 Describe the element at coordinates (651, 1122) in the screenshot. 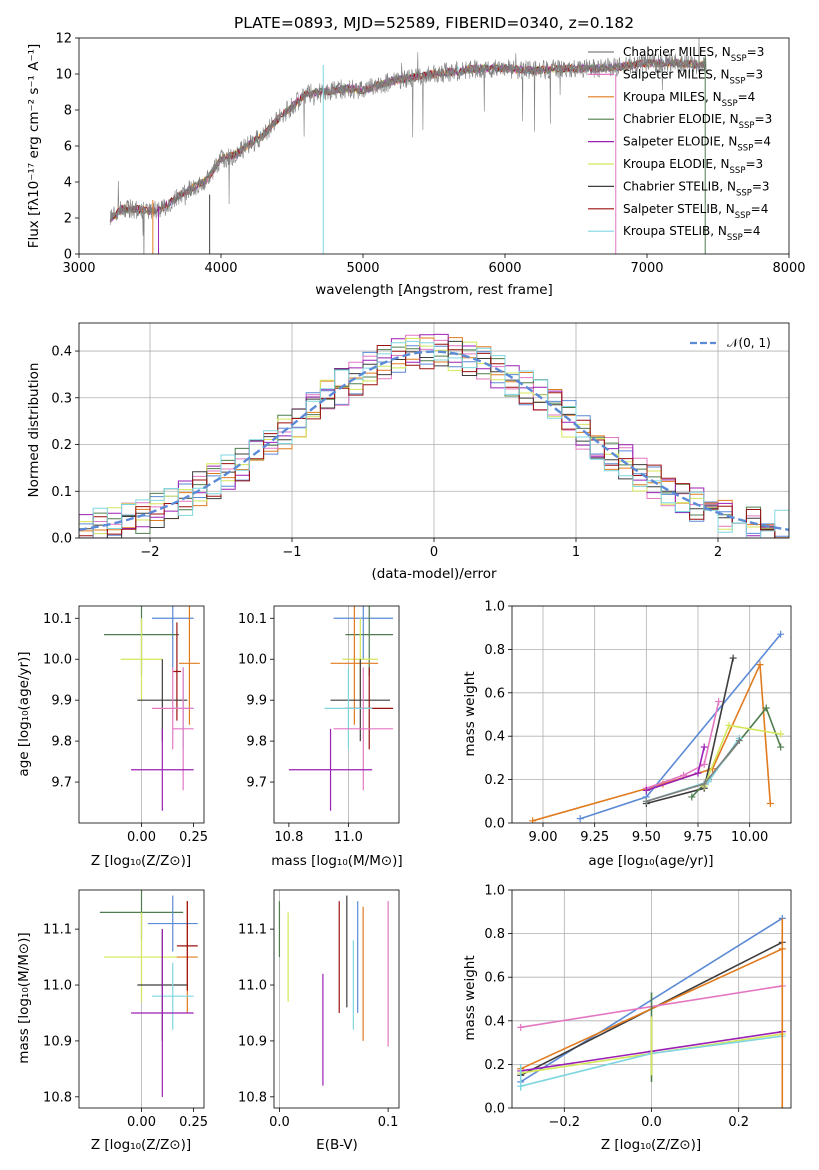

I see `xtick-label-1: 0.0` at that location.